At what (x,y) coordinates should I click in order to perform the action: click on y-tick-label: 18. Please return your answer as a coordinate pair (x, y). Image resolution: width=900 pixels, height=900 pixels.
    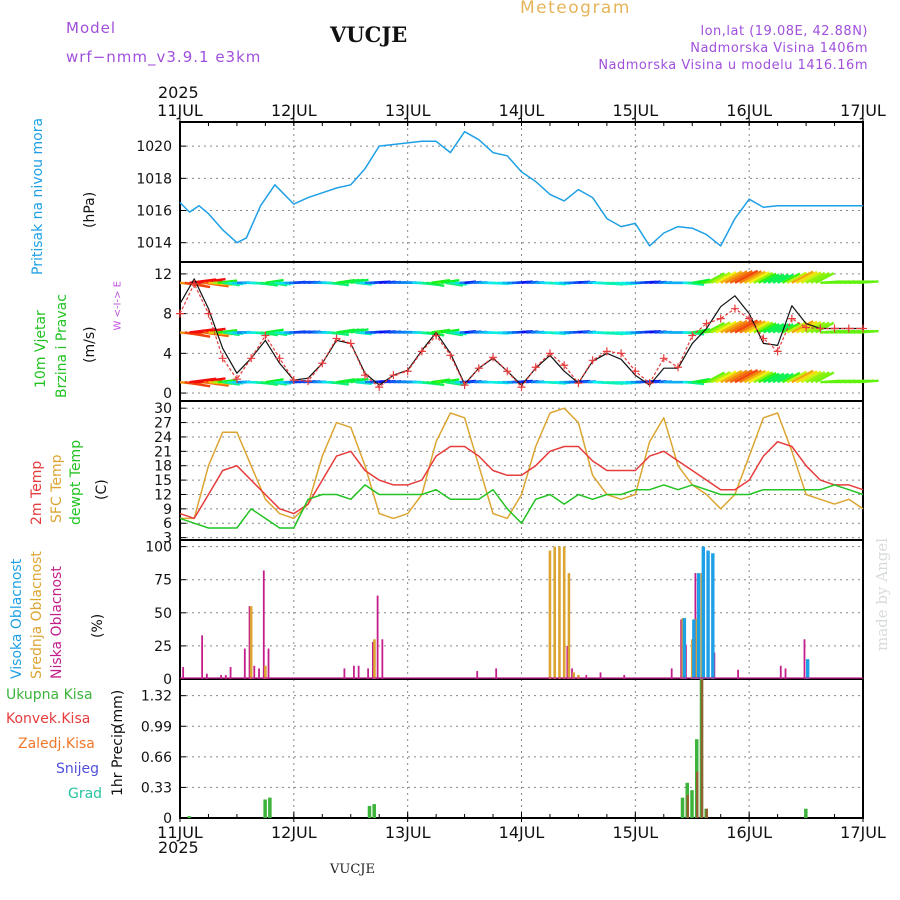
    Looking at the image, I should click on (163, 467).